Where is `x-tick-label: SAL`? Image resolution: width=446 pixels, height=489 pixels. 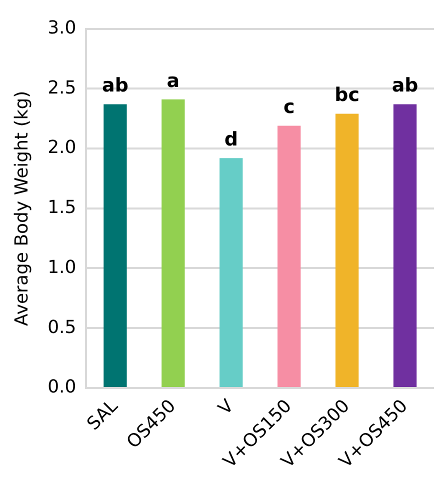
x-tick-label: SAL is located at coordinates (102, 415).